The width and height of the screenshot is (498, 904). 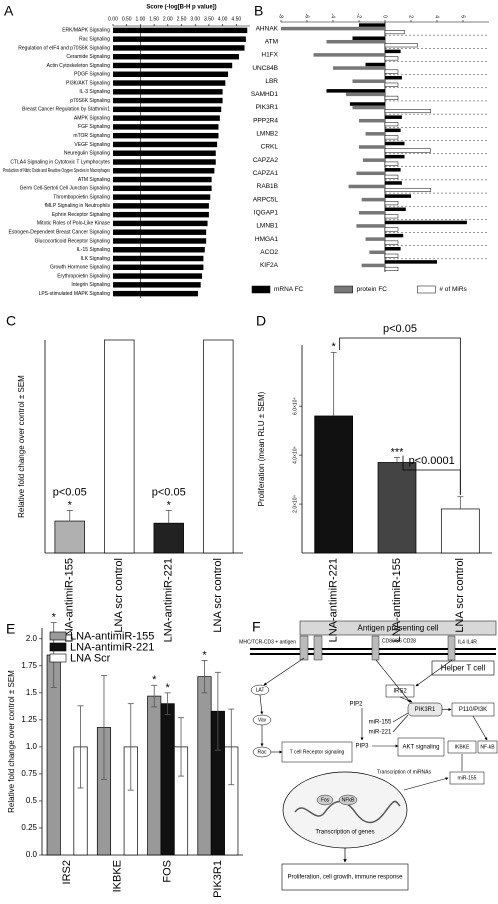 What do you see at coordinates (289, 289) in the screenshot?
I see `legend-label: mRNA FC` at bounding box center [289, 289].